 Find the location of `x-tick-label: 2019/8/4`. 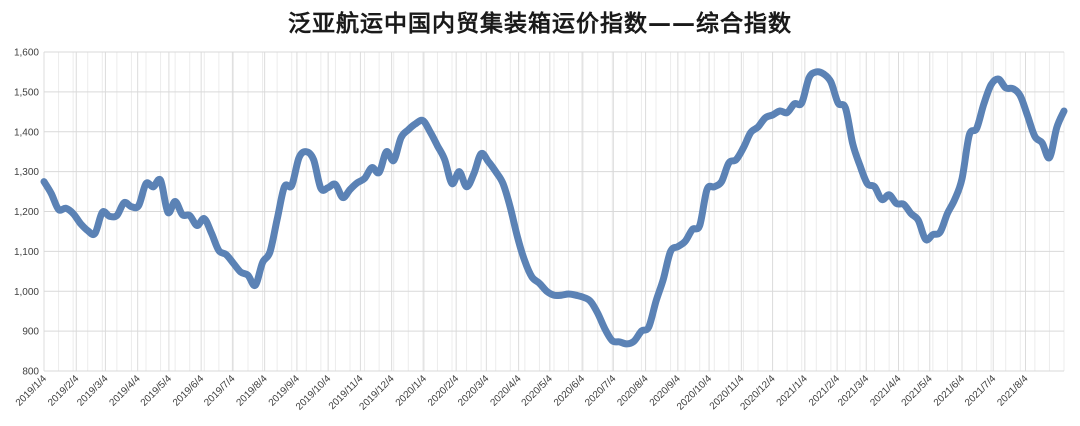

x-tick-label: 2019/8/4 is located at coordinates (252, 391).